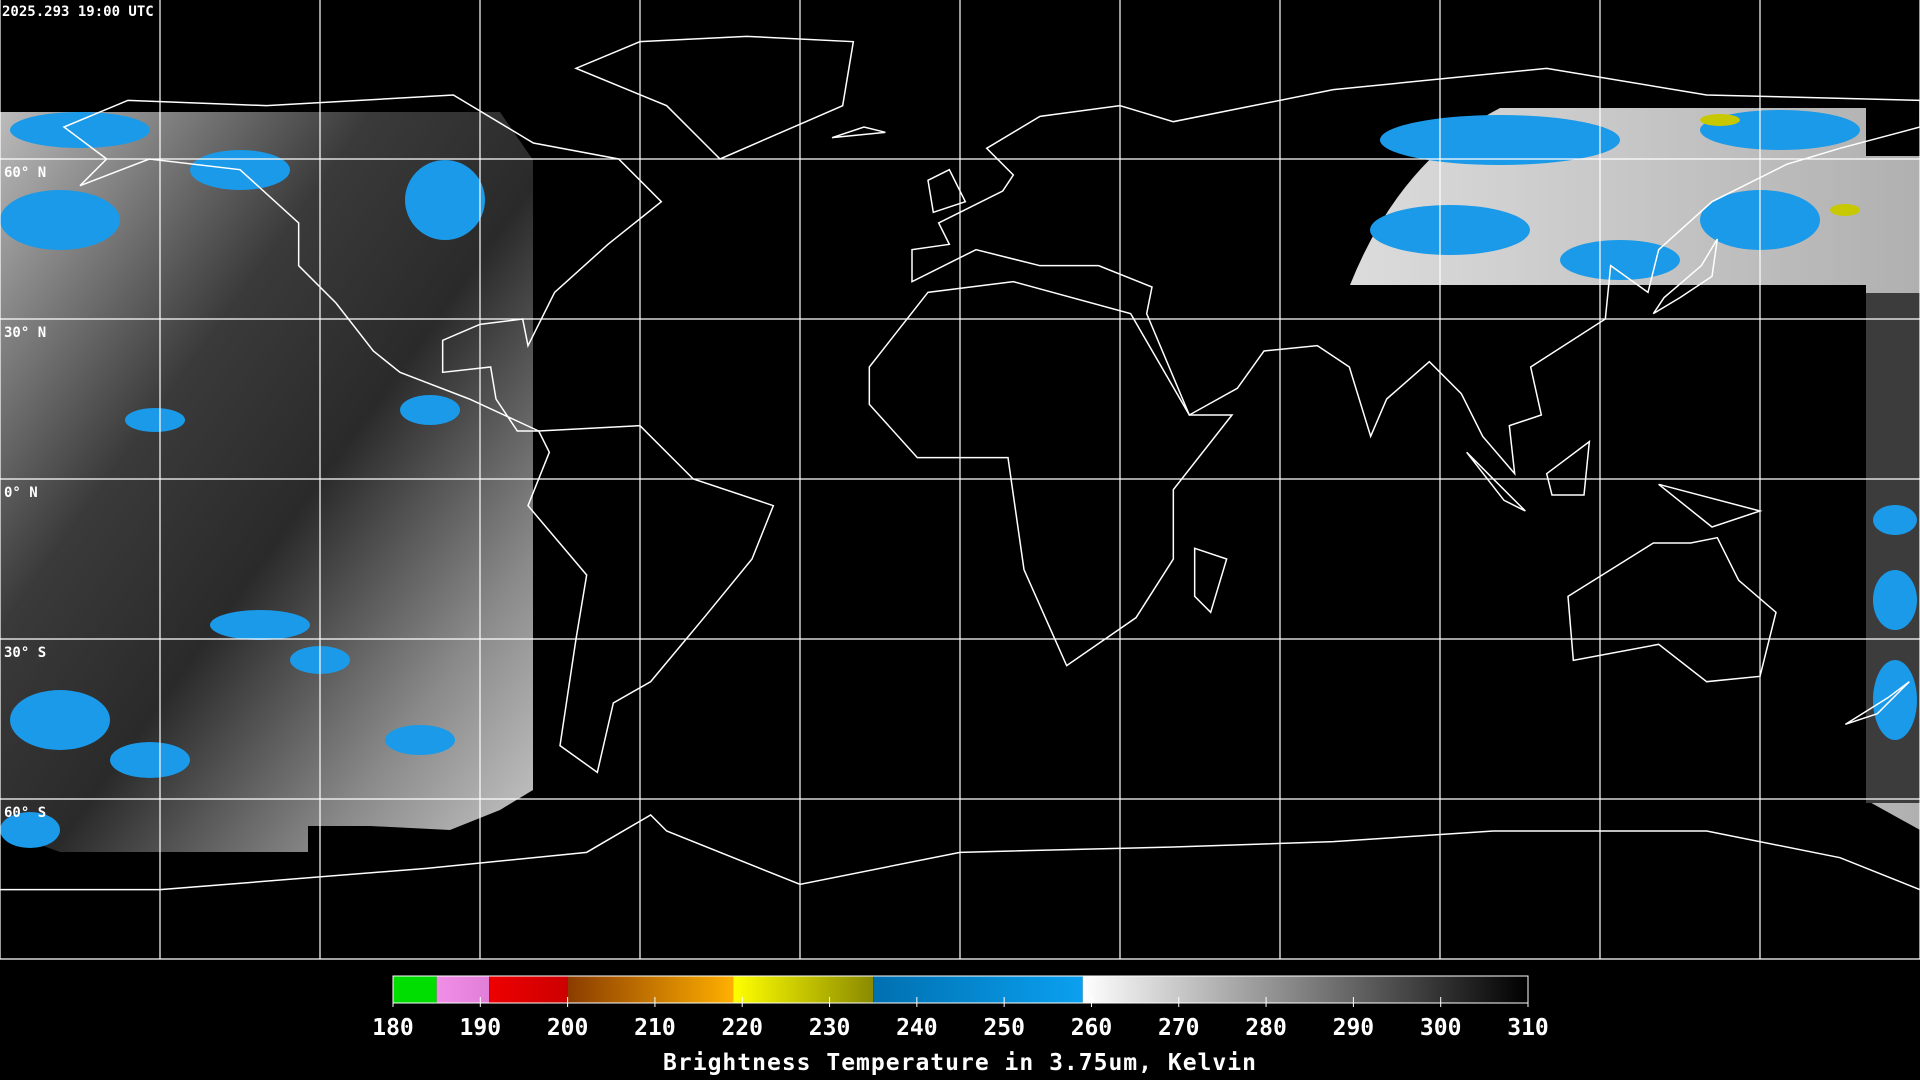 Image resolution: width=1920 pixels, height=1080 pixels. I want to click on timestamp: 2025.293 19:00 UTC, so click(78, 12).